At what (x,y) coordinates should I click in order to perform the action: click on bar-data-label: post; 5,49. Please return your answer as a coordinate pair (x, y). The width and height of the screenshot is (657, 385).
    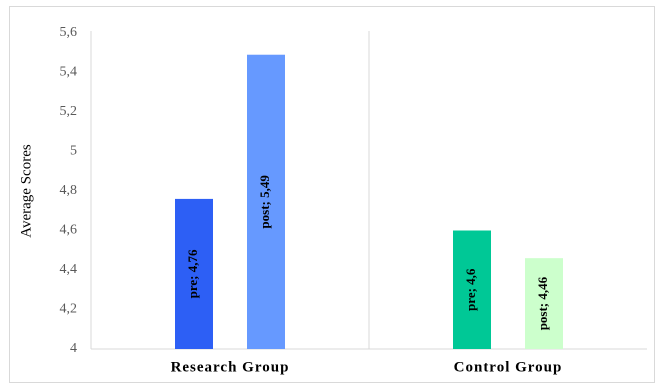
    Looking at the image, I should click on (264, 202).